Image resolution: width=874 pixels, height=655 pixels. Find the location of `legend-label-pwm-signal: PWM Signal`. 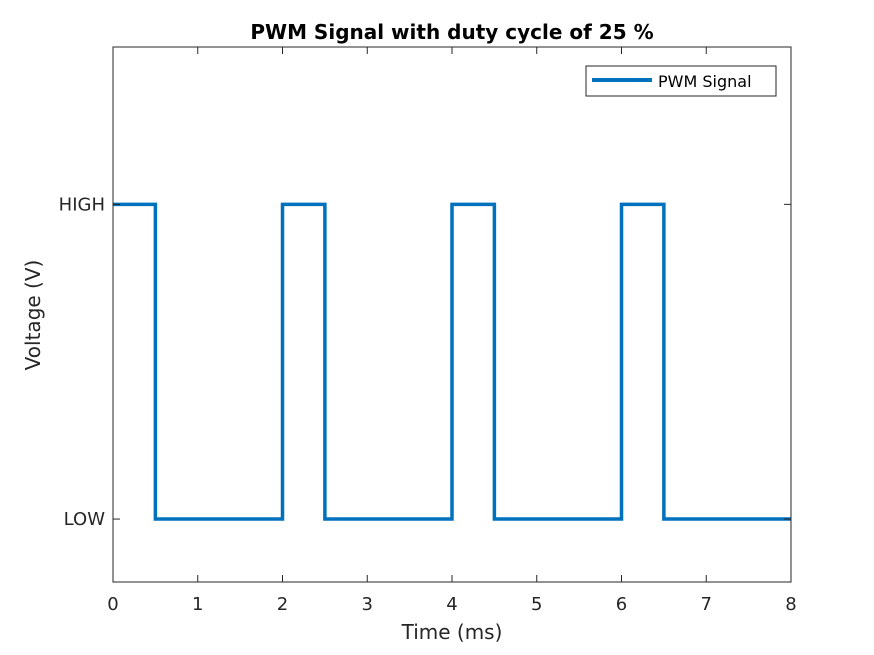

legend-label-pwm-signal: PWM Signal is located at coordinates (705, 81).